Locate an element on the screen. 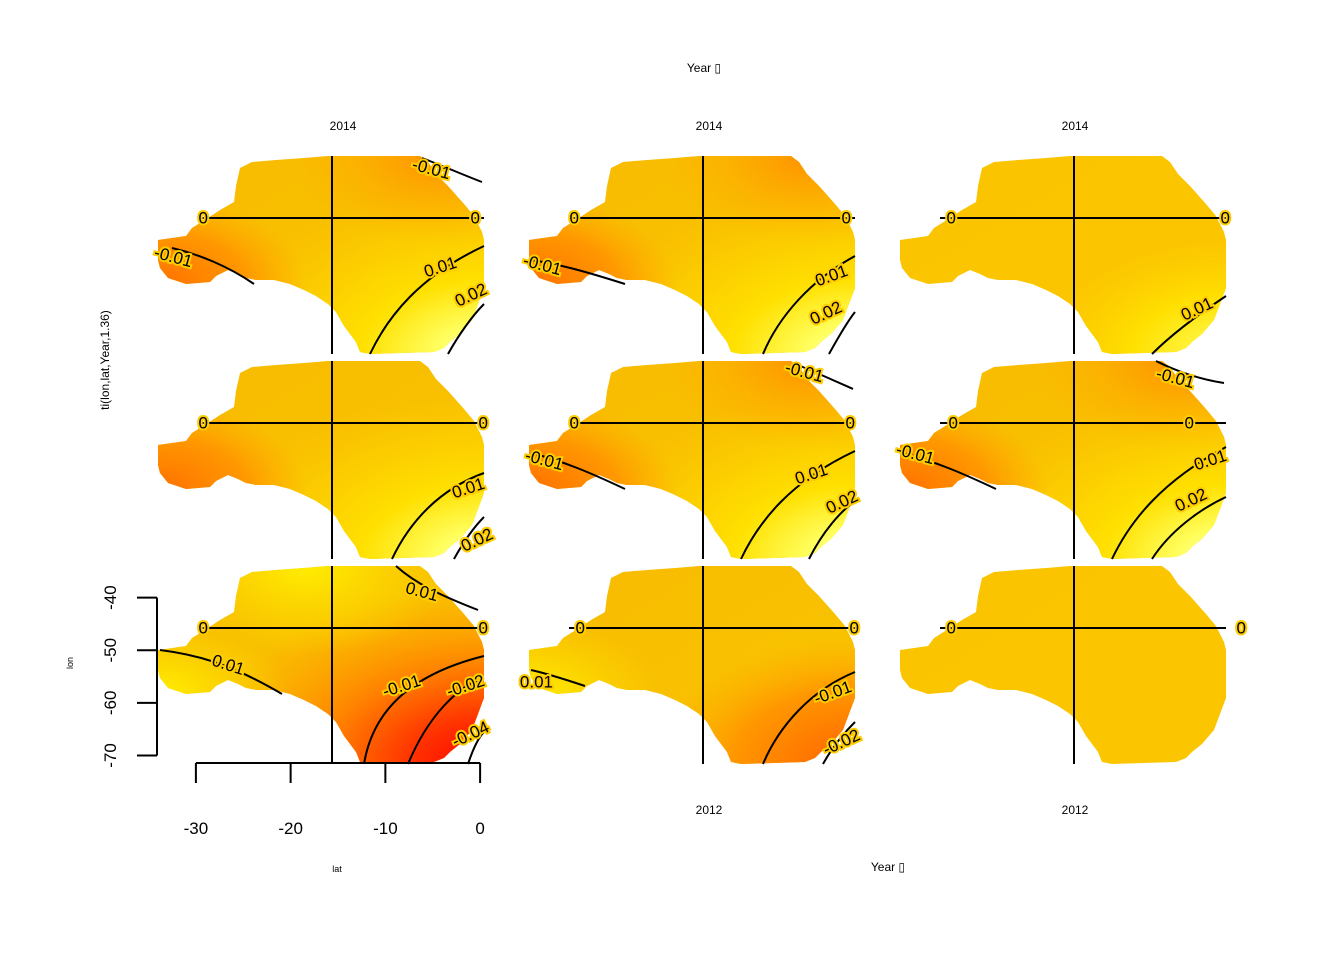 This screenshot has width=1344, height=960. contour-panel-0-1: -0.010 00.010.02 is located at coordinates (687, 255).